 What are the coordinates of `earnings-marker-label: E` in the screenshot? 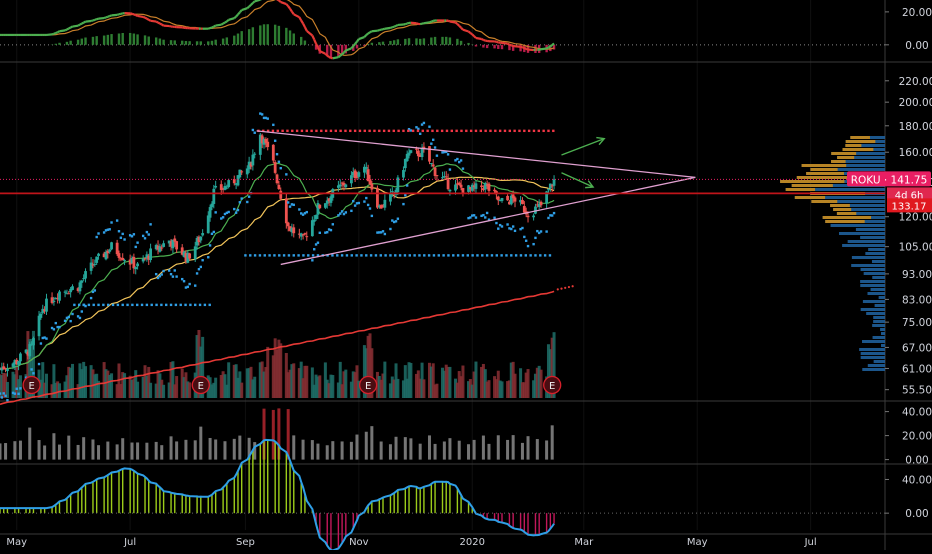 It's located at (31, 386).